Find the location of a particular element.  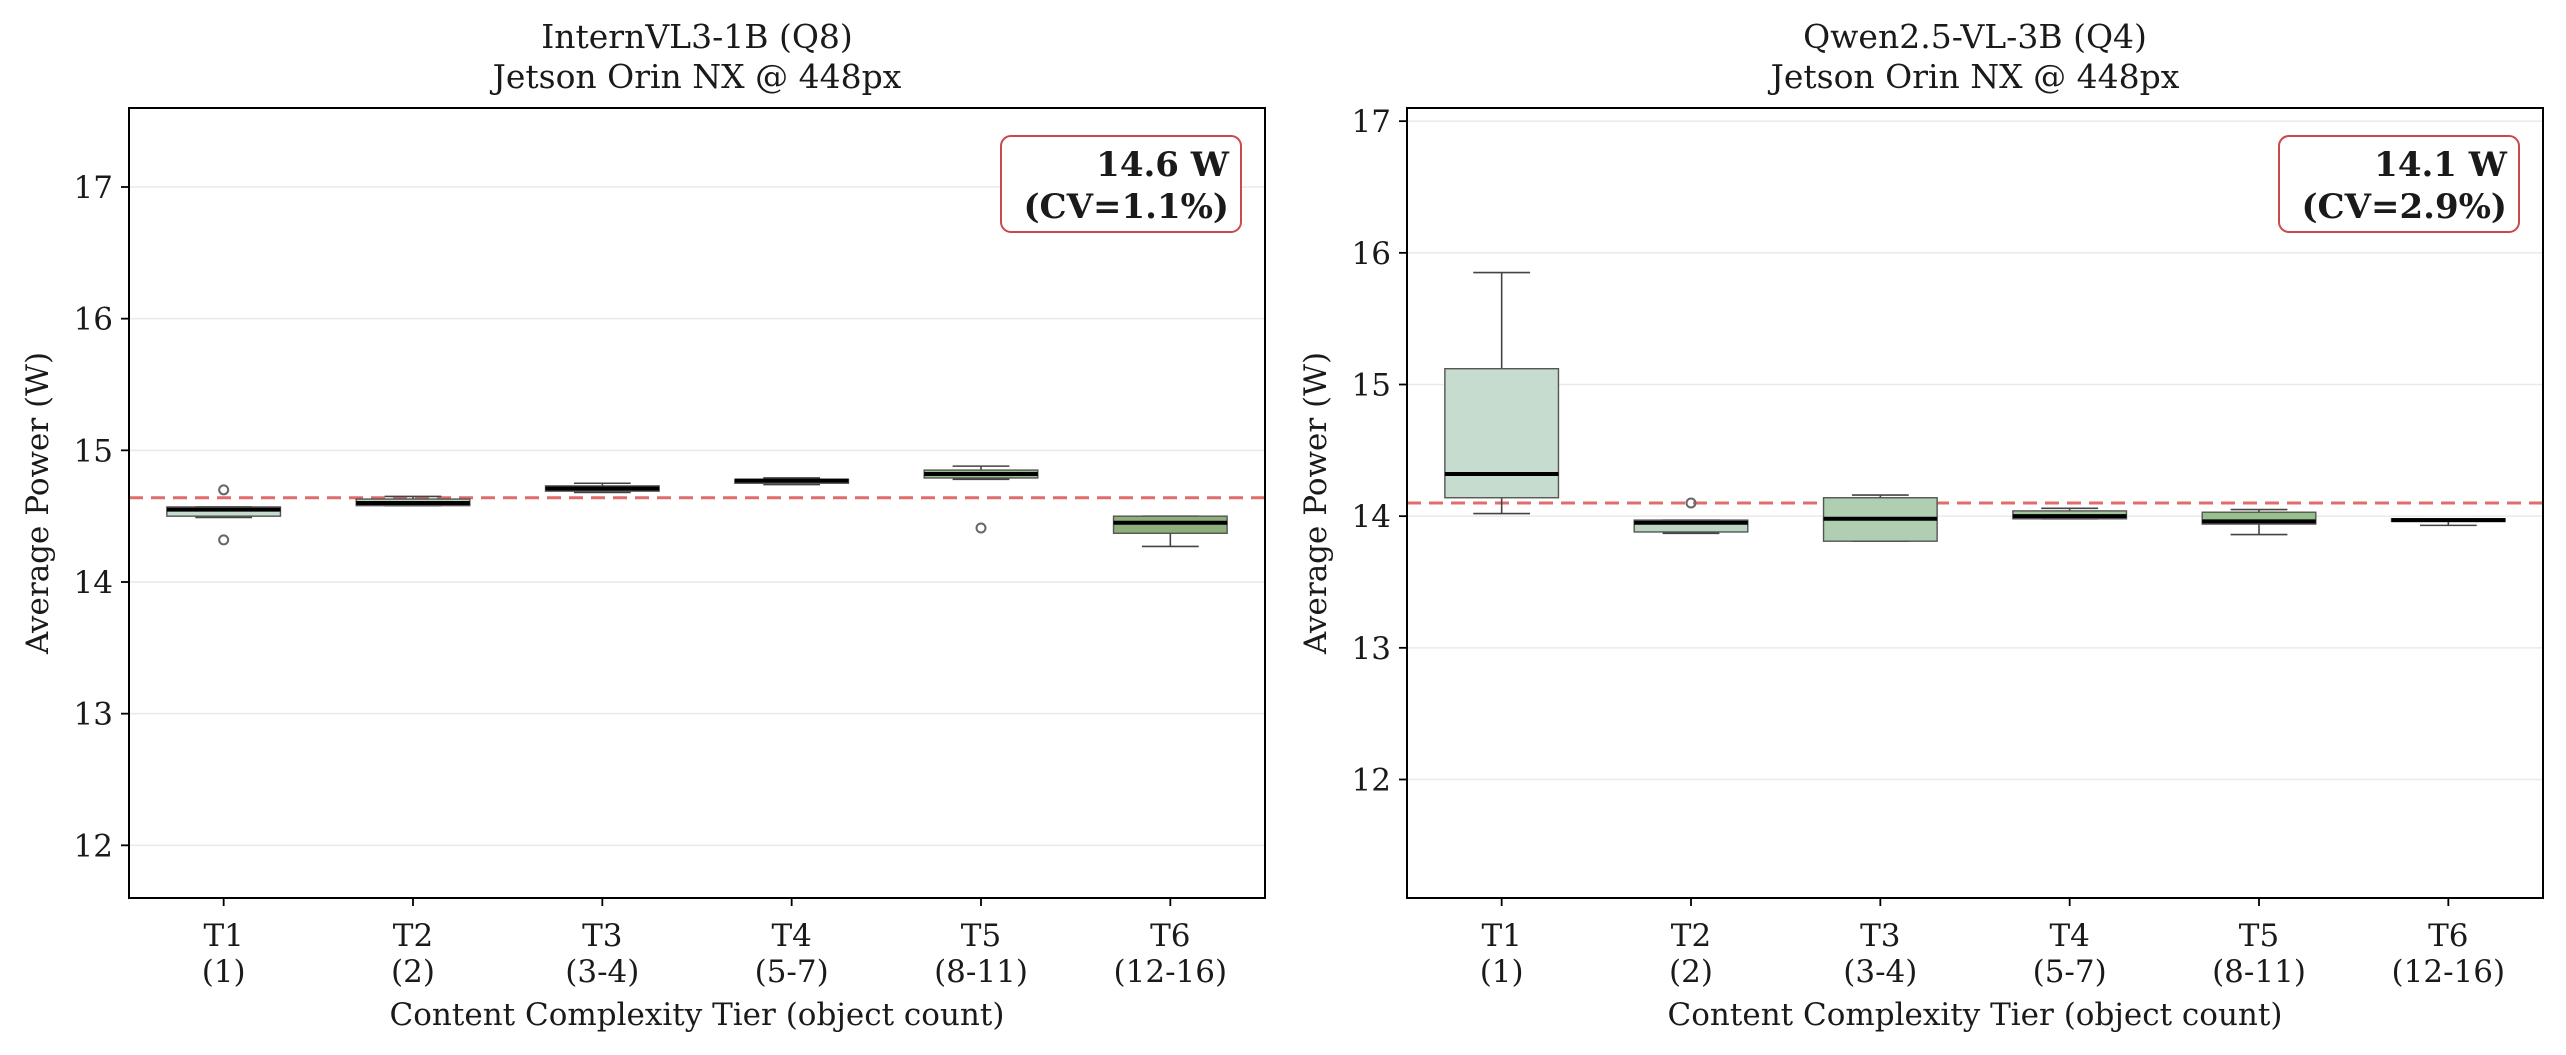

annotation-mean-value: 14.6 W is located at coordinates (1163, 165).